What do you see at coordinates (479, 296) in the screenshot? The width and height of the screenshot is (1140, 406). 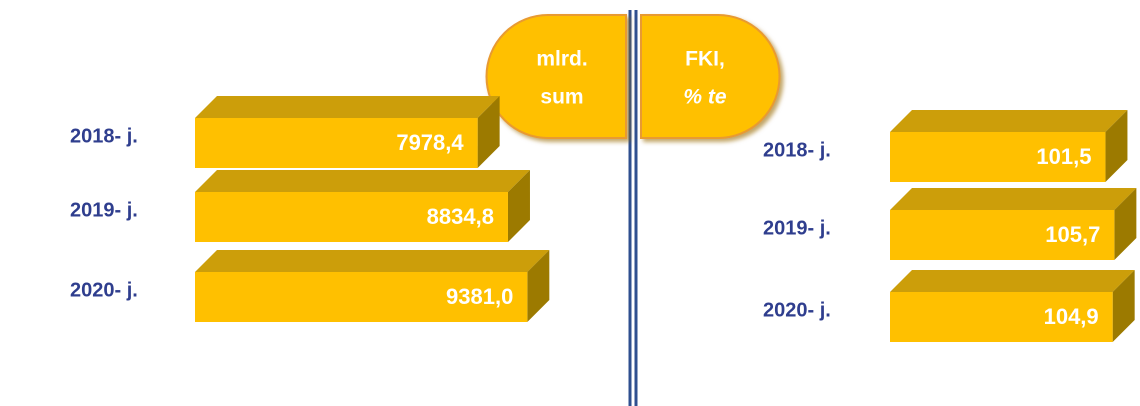 I see `value-label: 9381,0` at bounding box center [479, 296].